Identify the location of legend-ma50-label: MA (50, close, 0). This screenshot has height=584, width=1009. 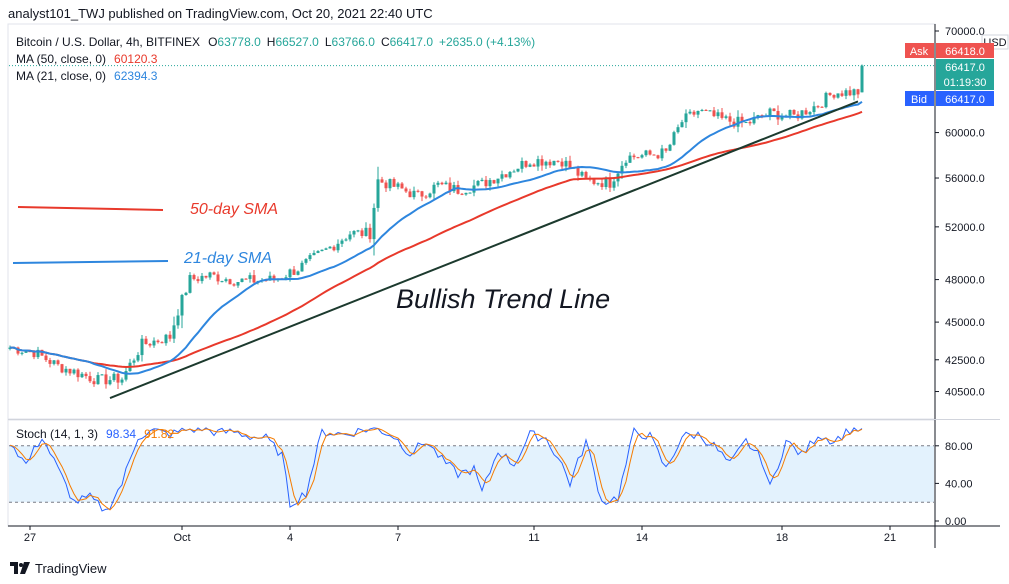
(61, 59).